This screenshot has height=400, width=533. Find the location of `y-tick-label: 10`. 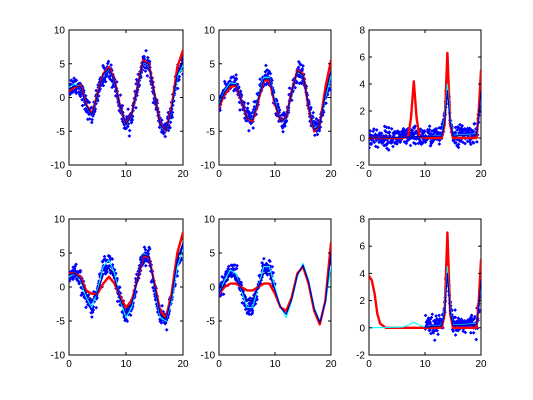

y-tick-label: 10 is located at coordinates (210, 220).